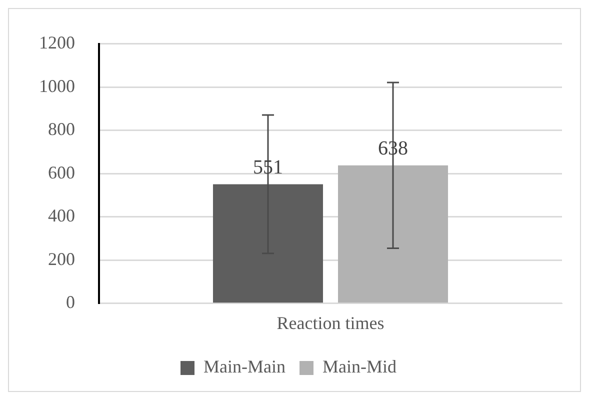  I want to click on y-tick-label: 600, so click(61, 172).